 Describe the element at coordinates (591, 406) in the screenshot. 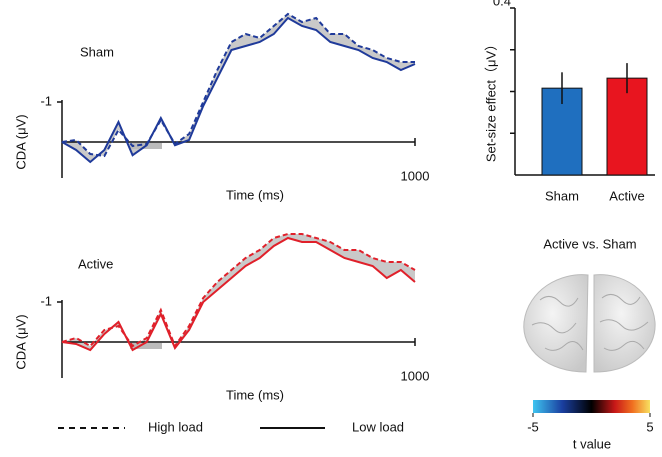

I see `colorbar` at that location.